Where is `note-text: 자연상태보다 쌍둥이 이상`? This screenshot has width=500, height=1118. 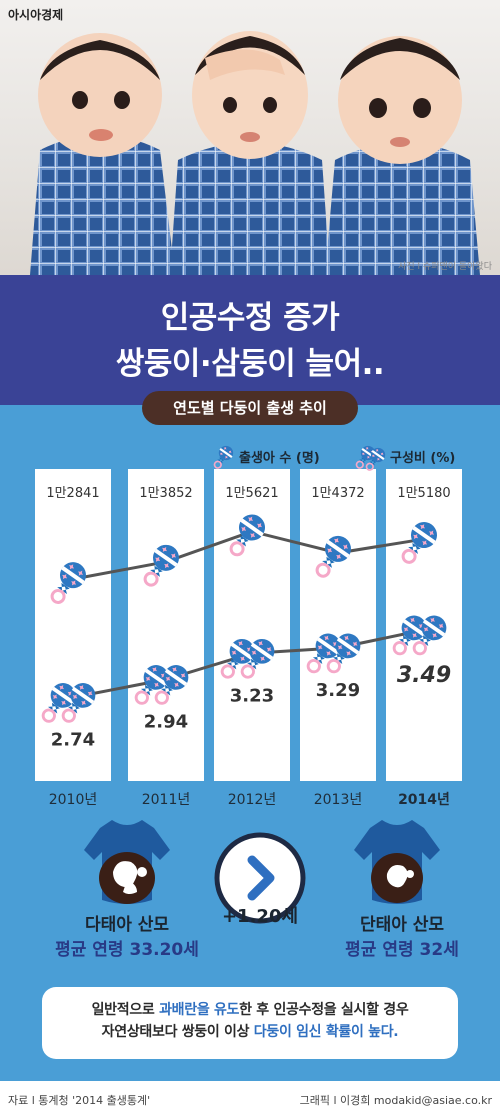
note-text: 자연상태보다 쌍둥이 이상 is located at coordinates (177, 1032).